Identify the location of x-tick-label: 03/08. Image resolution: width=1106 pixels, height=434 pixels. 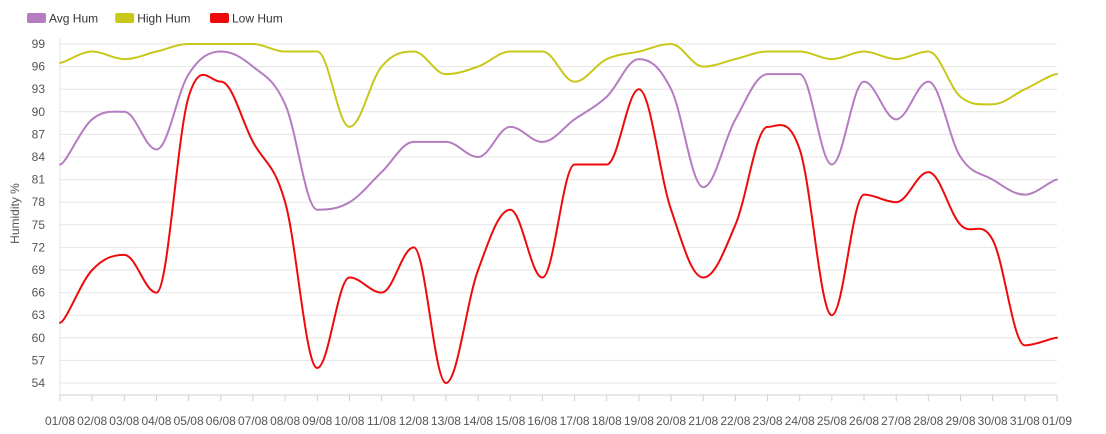
(124, 421).